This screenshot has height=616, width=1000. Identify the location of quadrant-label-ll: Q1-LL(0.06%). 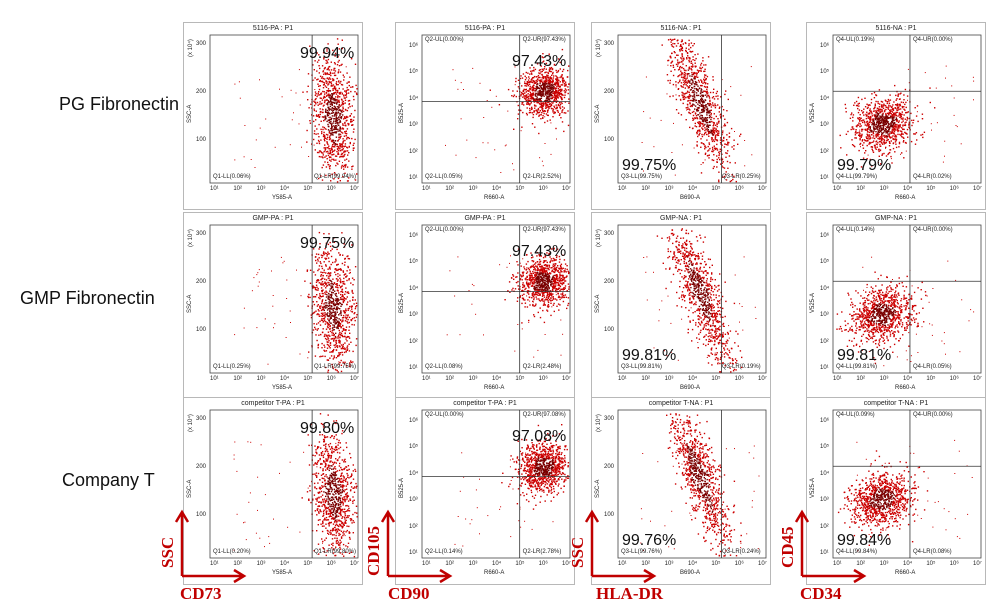
(232, 177).